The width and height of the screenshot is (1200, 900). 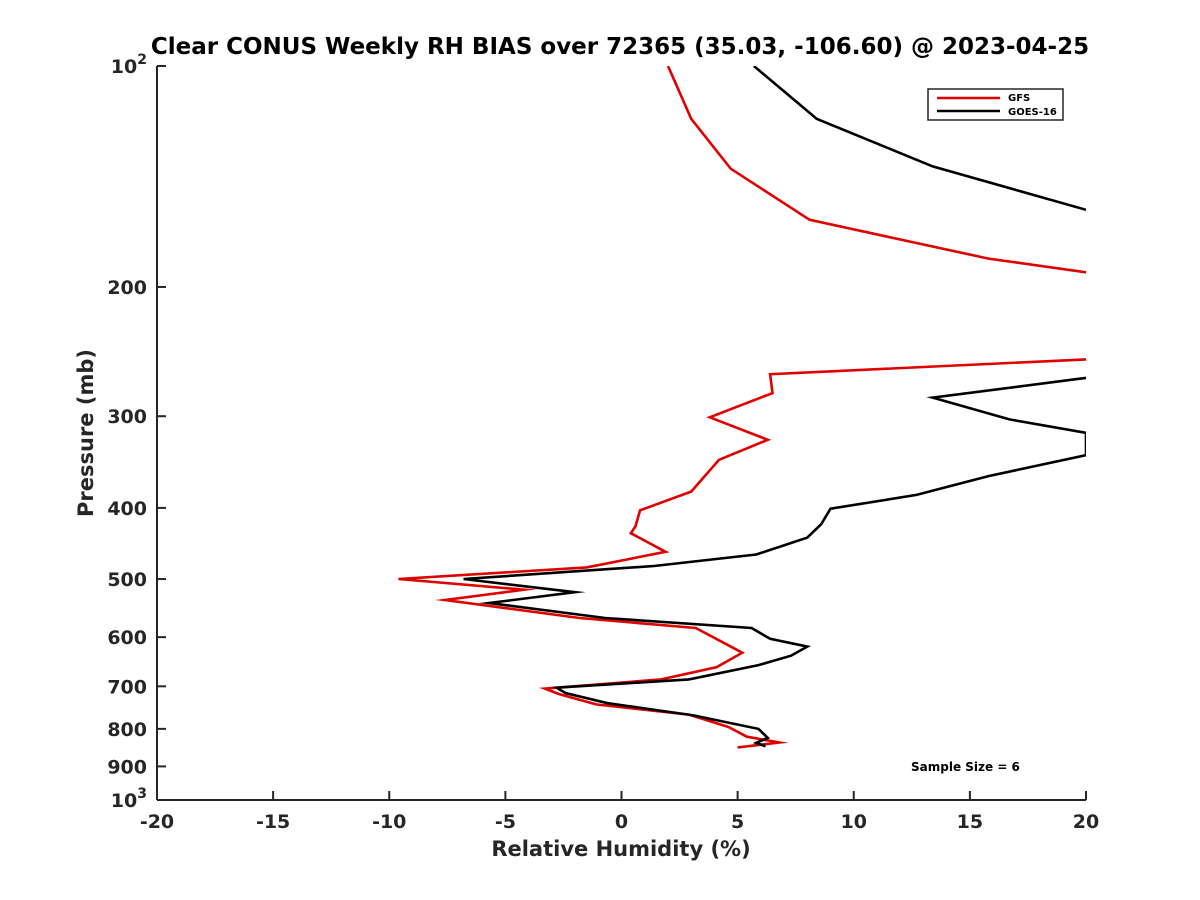 What do you see at coordinates (621, 822) in the screenshot?
I see `x-tick-label: 0` at bounding box center [621, 822].